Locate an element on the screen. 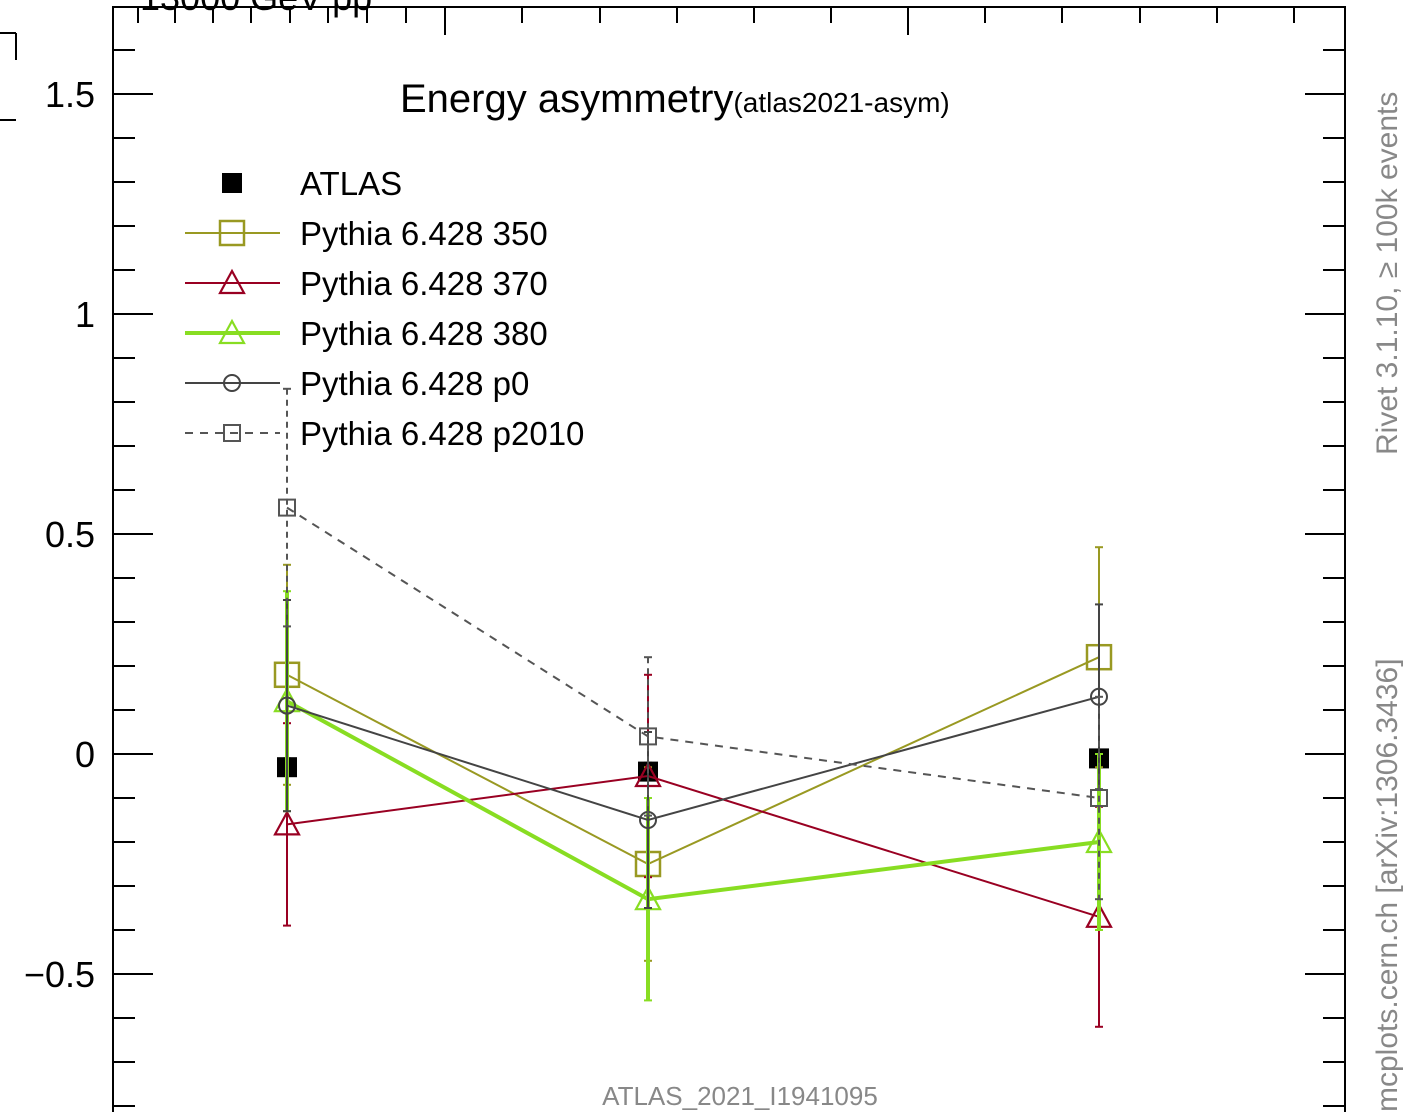  header-partial: 13000 GeV pp is located at coordinates (256, 9).